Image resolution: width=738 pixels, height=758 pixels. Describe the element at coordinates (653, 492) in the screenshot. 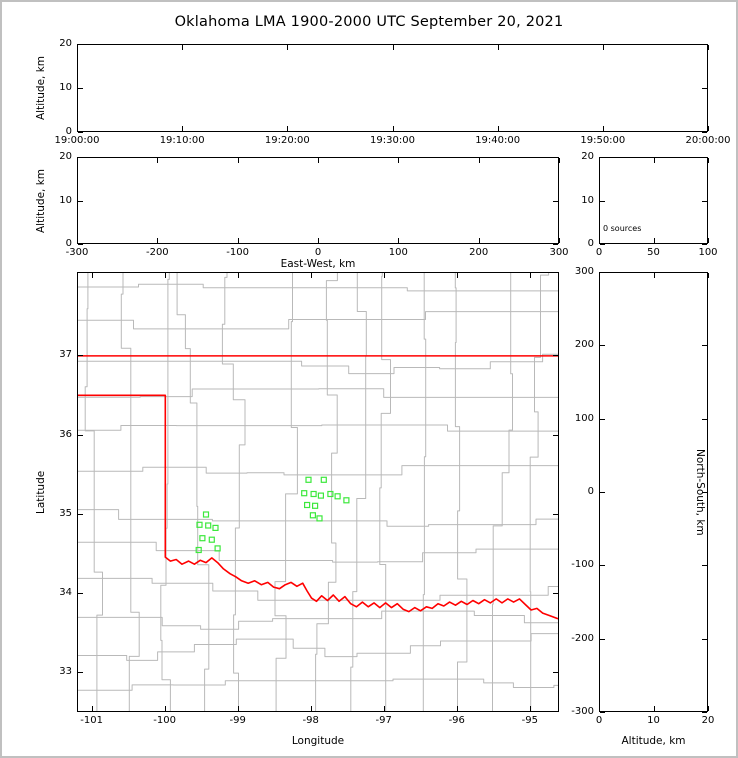

I see `north-south-height-panel` at that location.